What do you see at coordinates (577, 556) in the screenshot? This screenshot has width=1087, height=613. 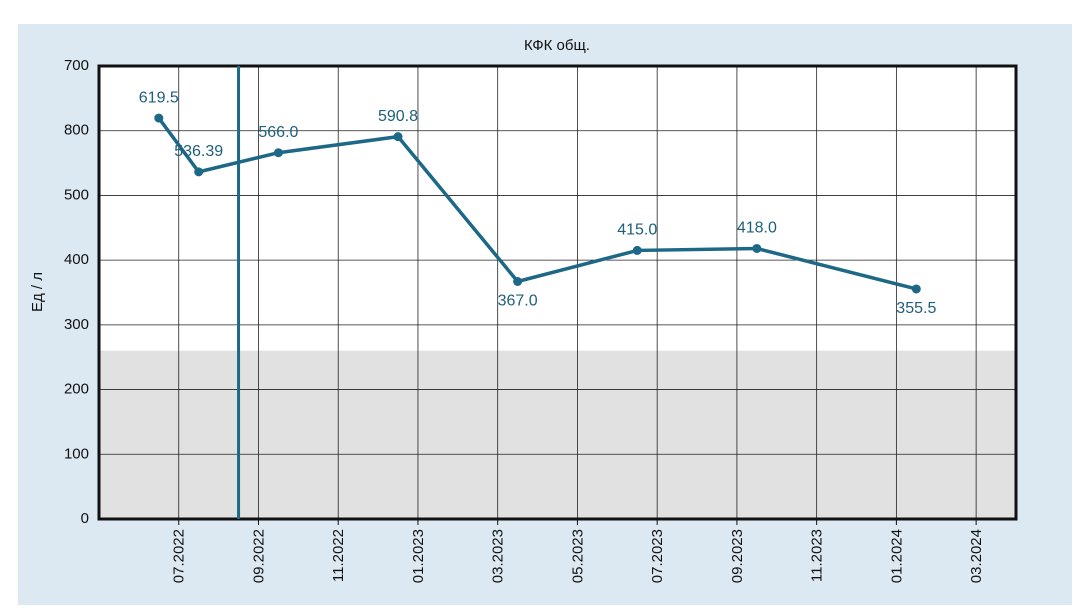 I see `x-tick-label: 05.2023` at bounding box center [577, 556].